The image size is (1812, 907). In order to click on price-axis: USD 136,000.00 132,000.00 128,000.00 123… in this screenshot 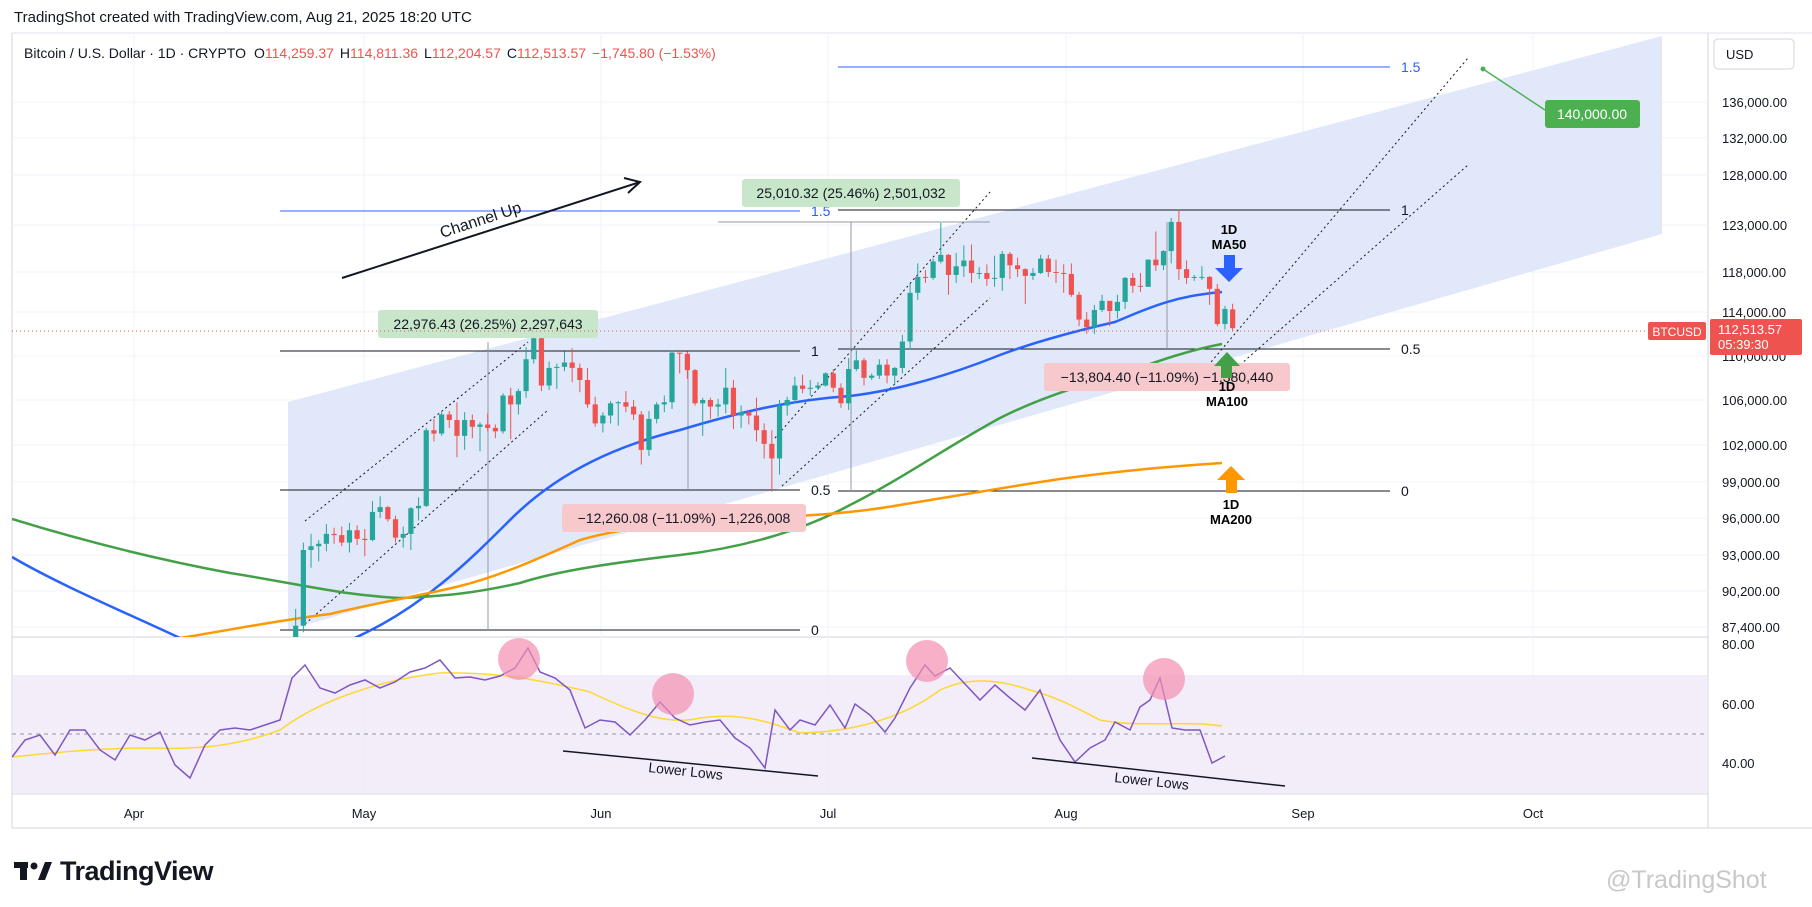, I will do `click(1725, 404)`.